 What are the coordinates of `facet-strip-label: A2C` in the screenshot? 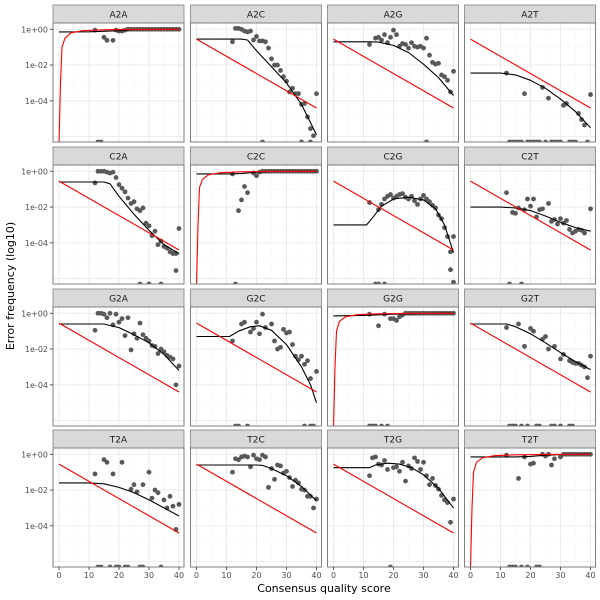 It's located at (256, 16).